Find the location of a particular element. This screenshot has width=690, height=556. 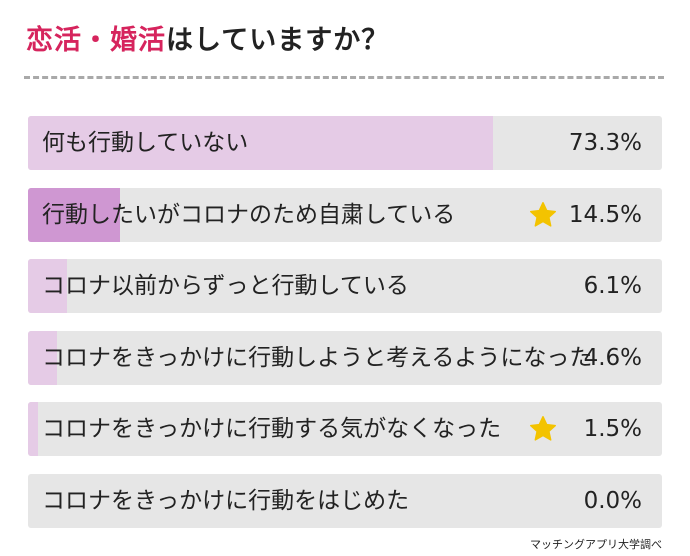

chart-title: 恋活・婚活はしていますか？ is located at coordinates (207, 37).